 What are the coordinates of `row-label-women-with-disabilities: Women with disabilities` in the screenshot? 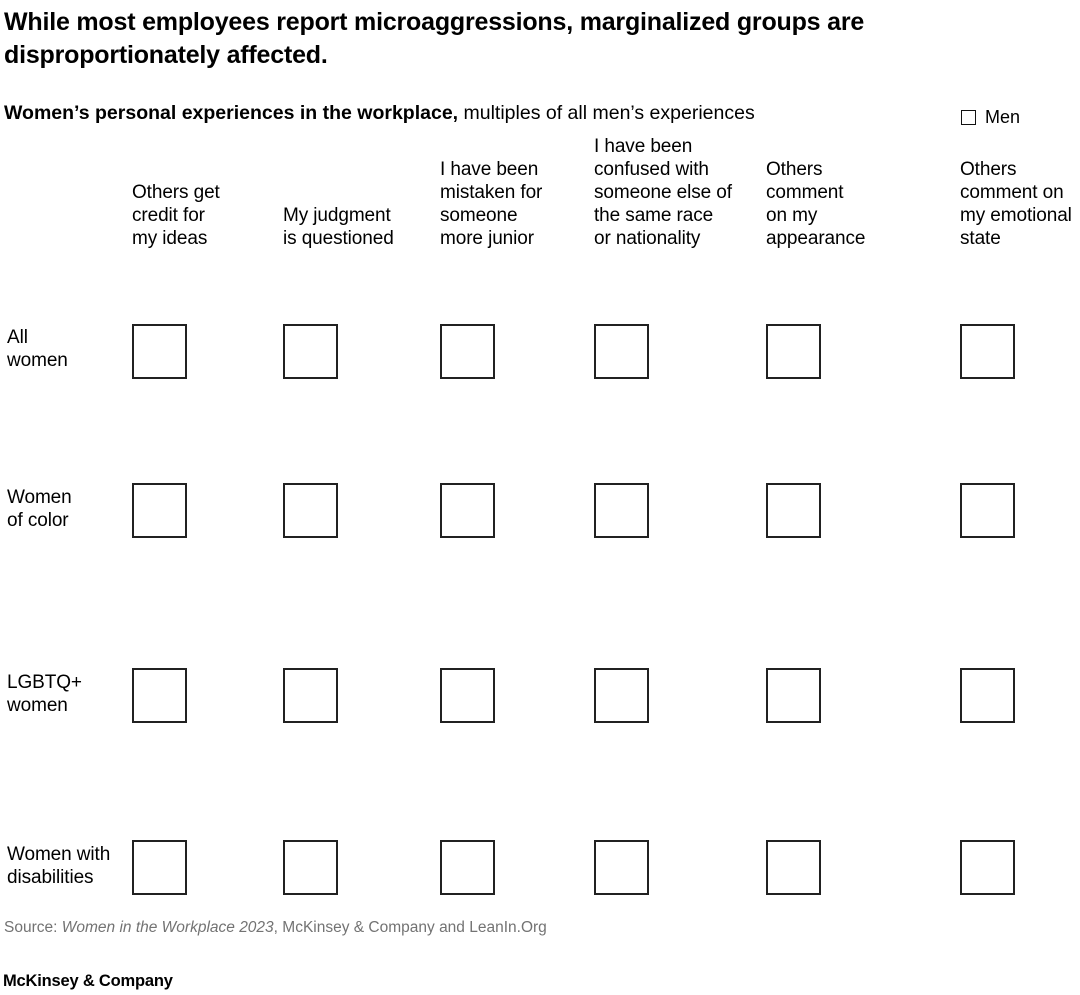 It's located at (59, 866).